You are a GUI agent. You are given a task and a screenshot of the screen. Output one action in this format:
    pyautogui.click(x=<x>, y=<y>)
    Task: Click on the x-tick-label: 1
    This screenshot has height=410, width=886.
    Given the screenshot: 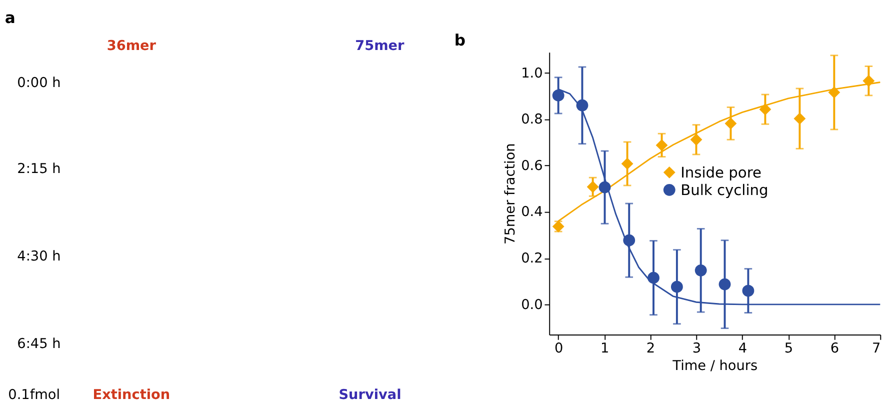 What is the action you would take?
    pyautogui.click(x=605, y=348)
    